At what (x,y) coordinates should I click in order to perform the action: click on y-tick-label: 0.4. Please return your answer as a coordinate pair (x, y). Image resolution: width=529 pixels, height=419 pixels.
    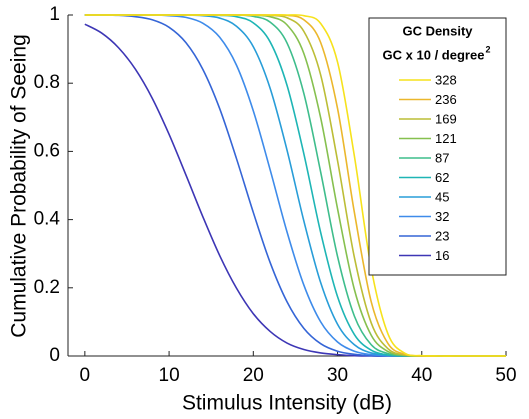
    Looking at the image, I should click on (47, 219).